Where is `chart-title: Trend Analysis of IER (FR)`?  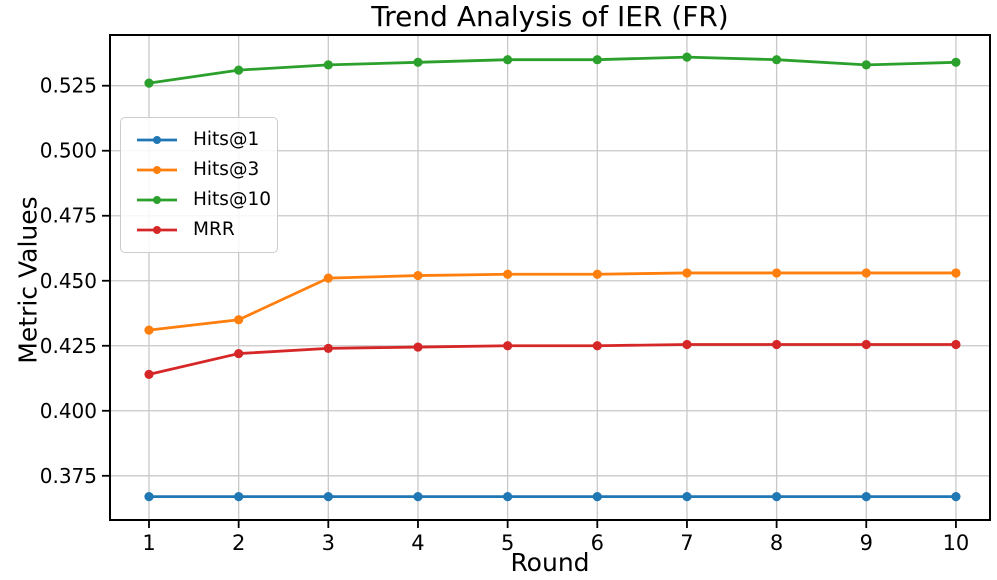 chart-title: Trend Analysis of IER (FR) is located at coordinates (550, 16).